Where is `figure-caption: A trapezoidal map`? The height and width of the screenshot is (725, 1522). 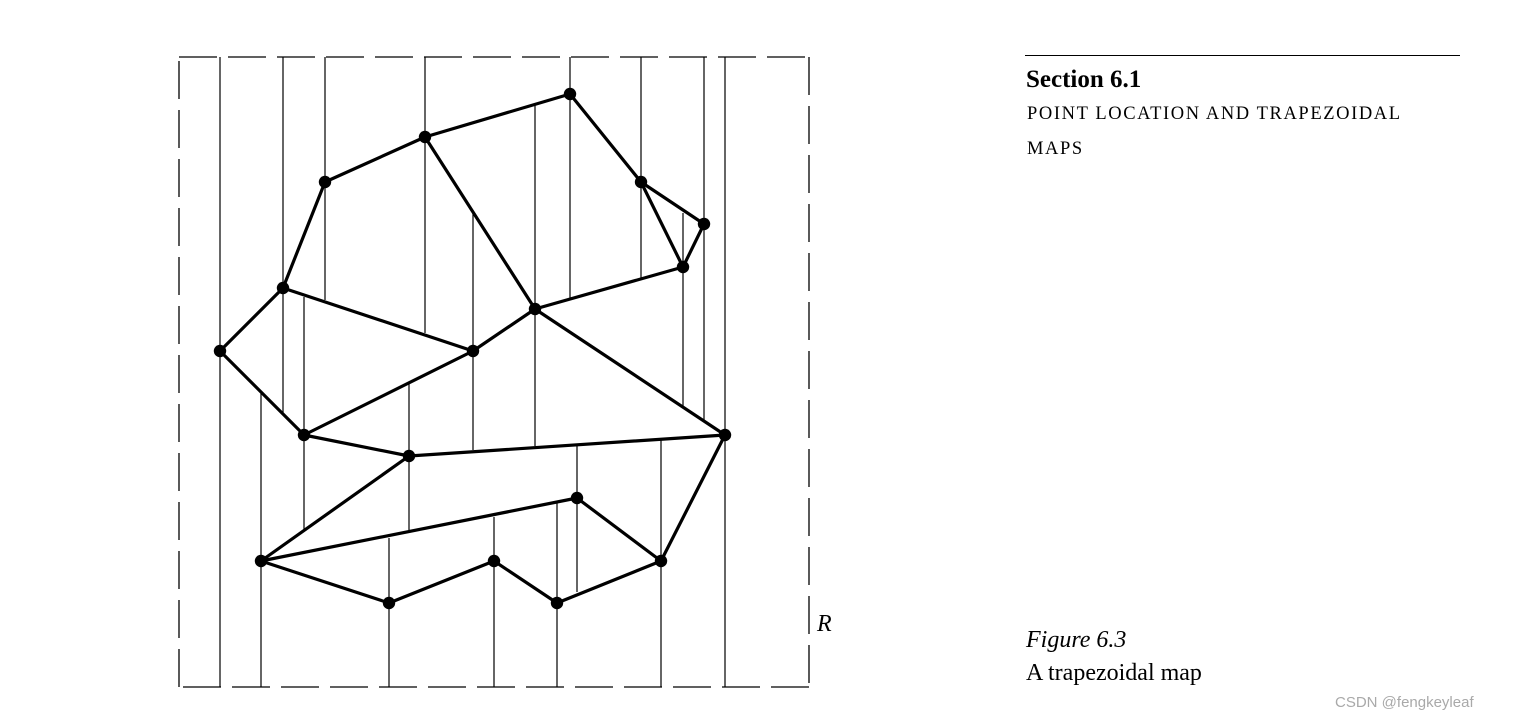 figure-caption: A trapezoidal map is located at coordinates (1114, 673).